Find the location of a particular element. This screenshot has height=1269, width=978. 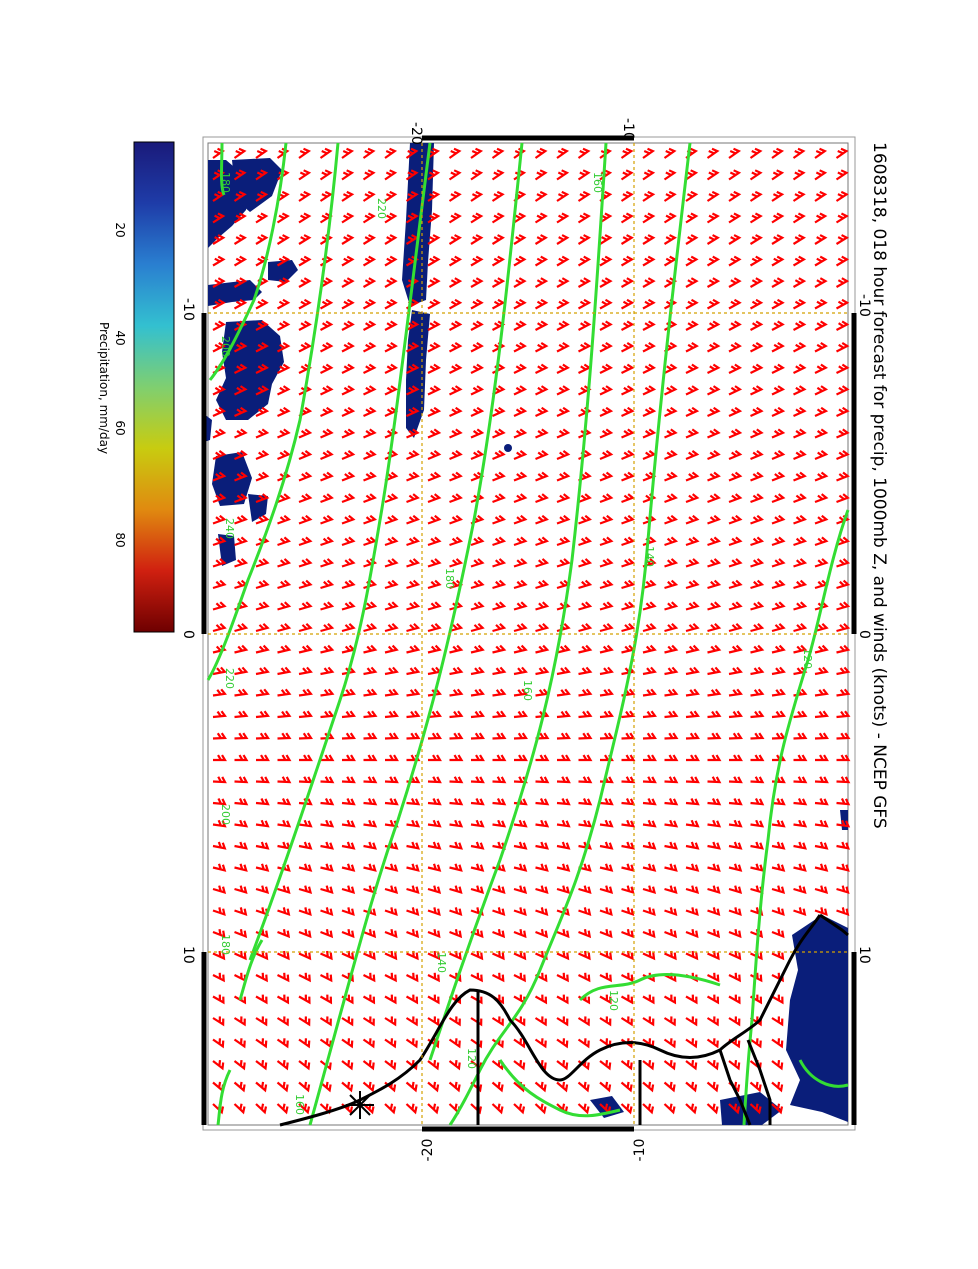

colorbar-tick-80: 80 is located at coordinates (120, 539).